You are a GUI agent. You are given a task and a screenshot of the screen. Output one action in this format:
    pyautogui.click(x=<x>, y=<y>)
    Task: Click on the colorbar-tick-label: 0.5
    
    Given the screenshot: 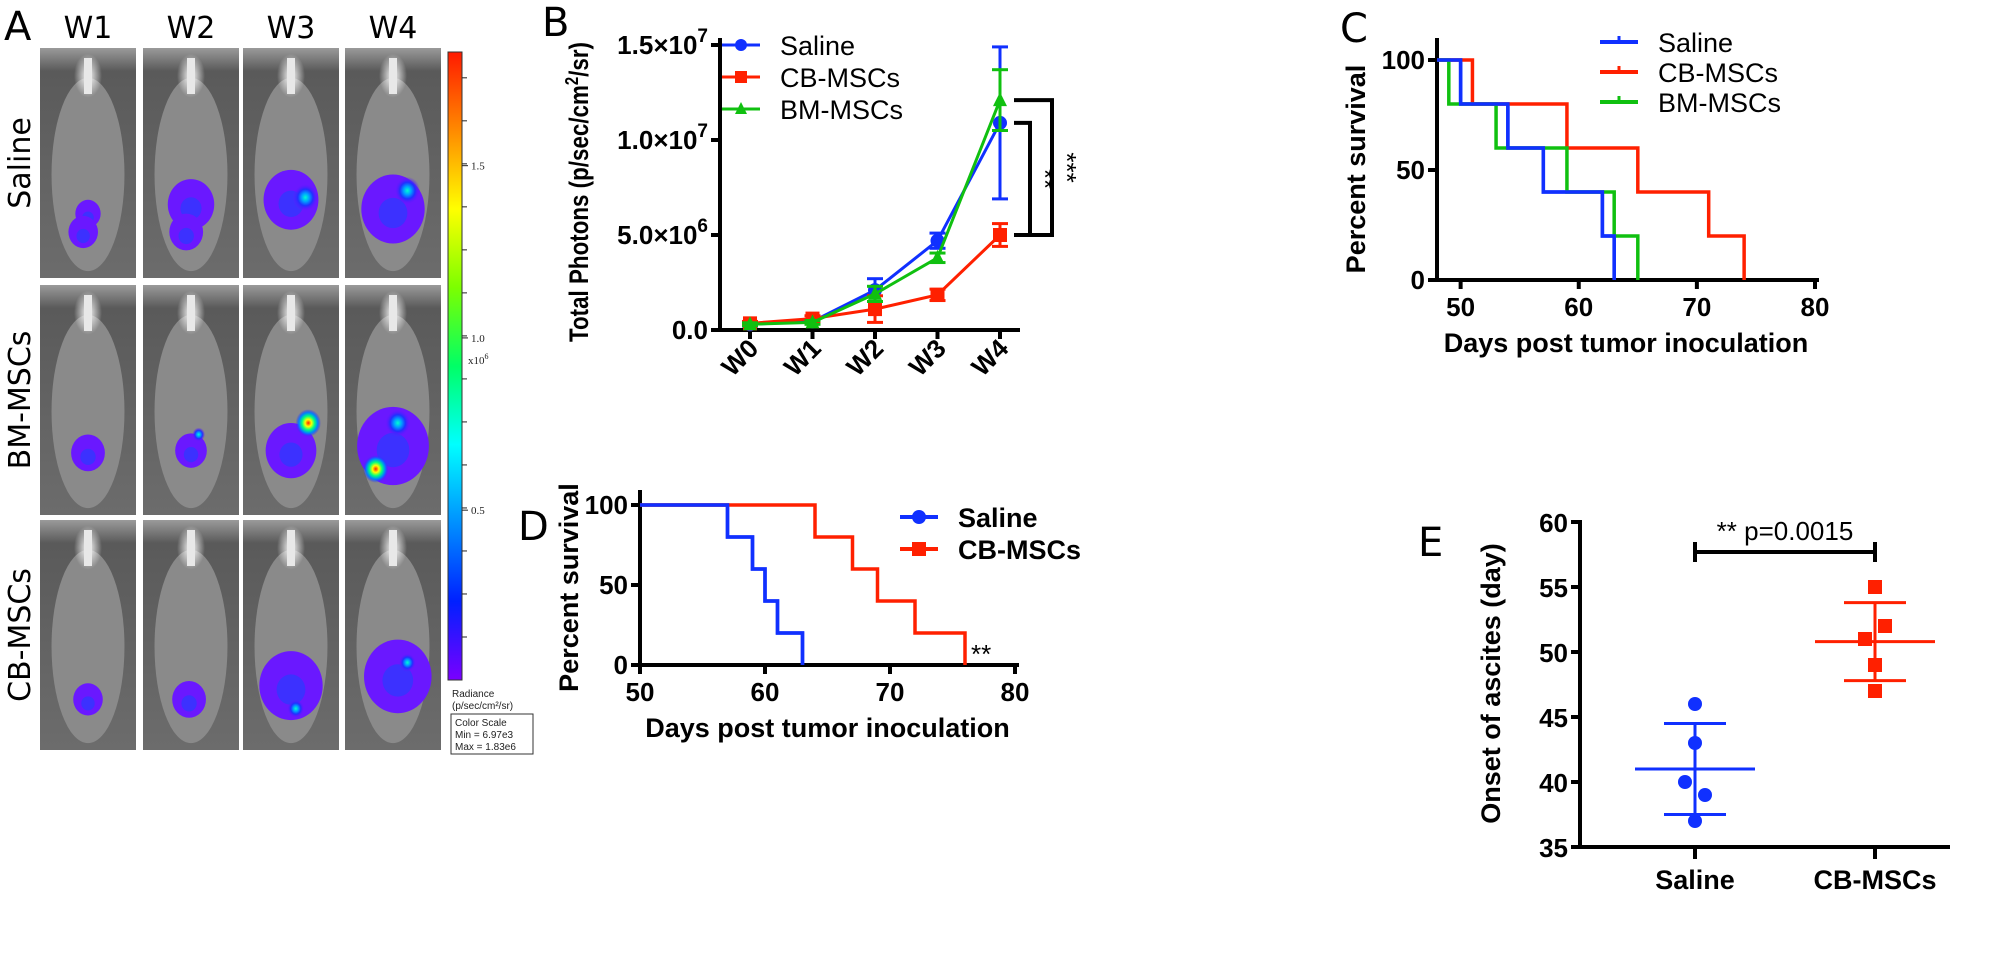 What is the action you would take?
    pyautogui.click(x=478, y=511)
    